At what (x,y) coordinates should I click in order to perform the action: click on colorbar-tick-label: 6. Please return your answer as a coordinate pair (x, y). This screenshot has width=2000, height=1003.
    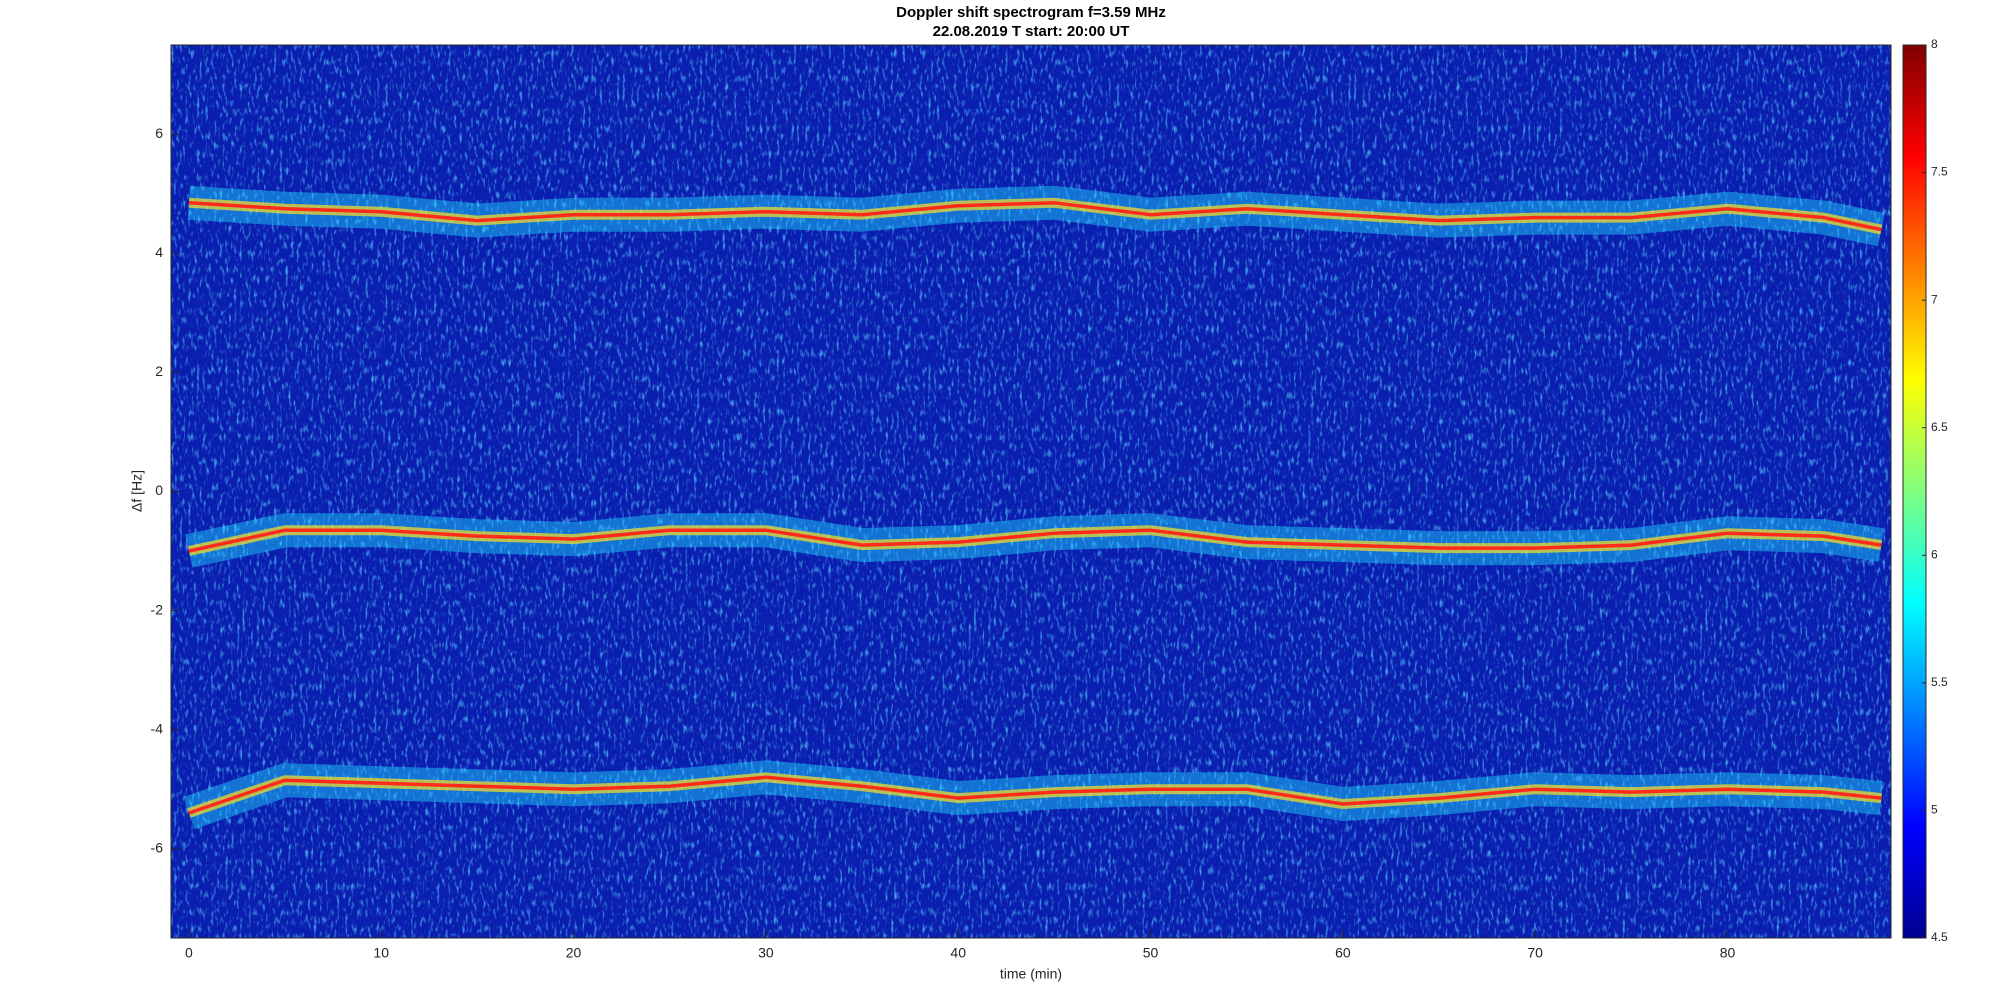
    Looking at the image, I should click on (1934, 554).